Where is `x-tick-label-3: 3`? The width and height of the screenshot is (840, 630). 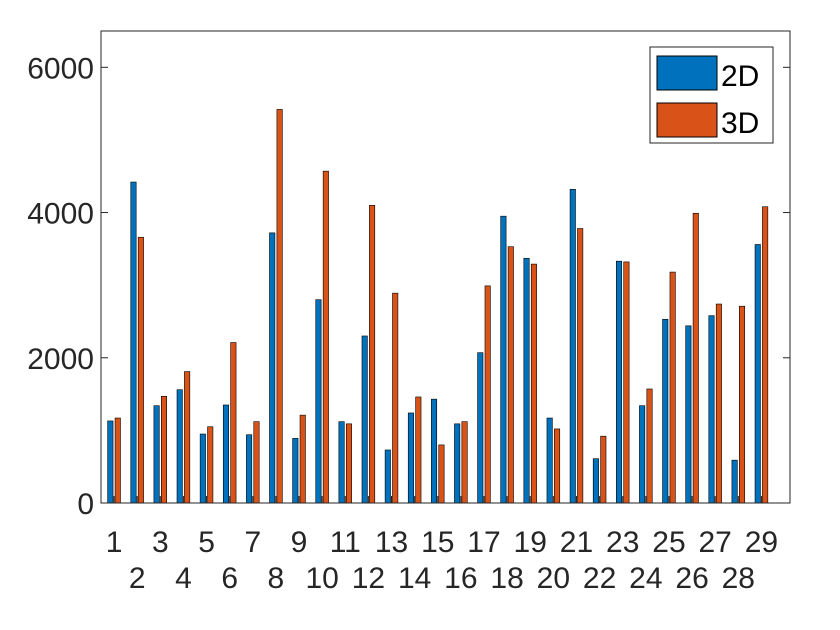
x-tick-label-3: 3 is located at coordinates (160, 542).